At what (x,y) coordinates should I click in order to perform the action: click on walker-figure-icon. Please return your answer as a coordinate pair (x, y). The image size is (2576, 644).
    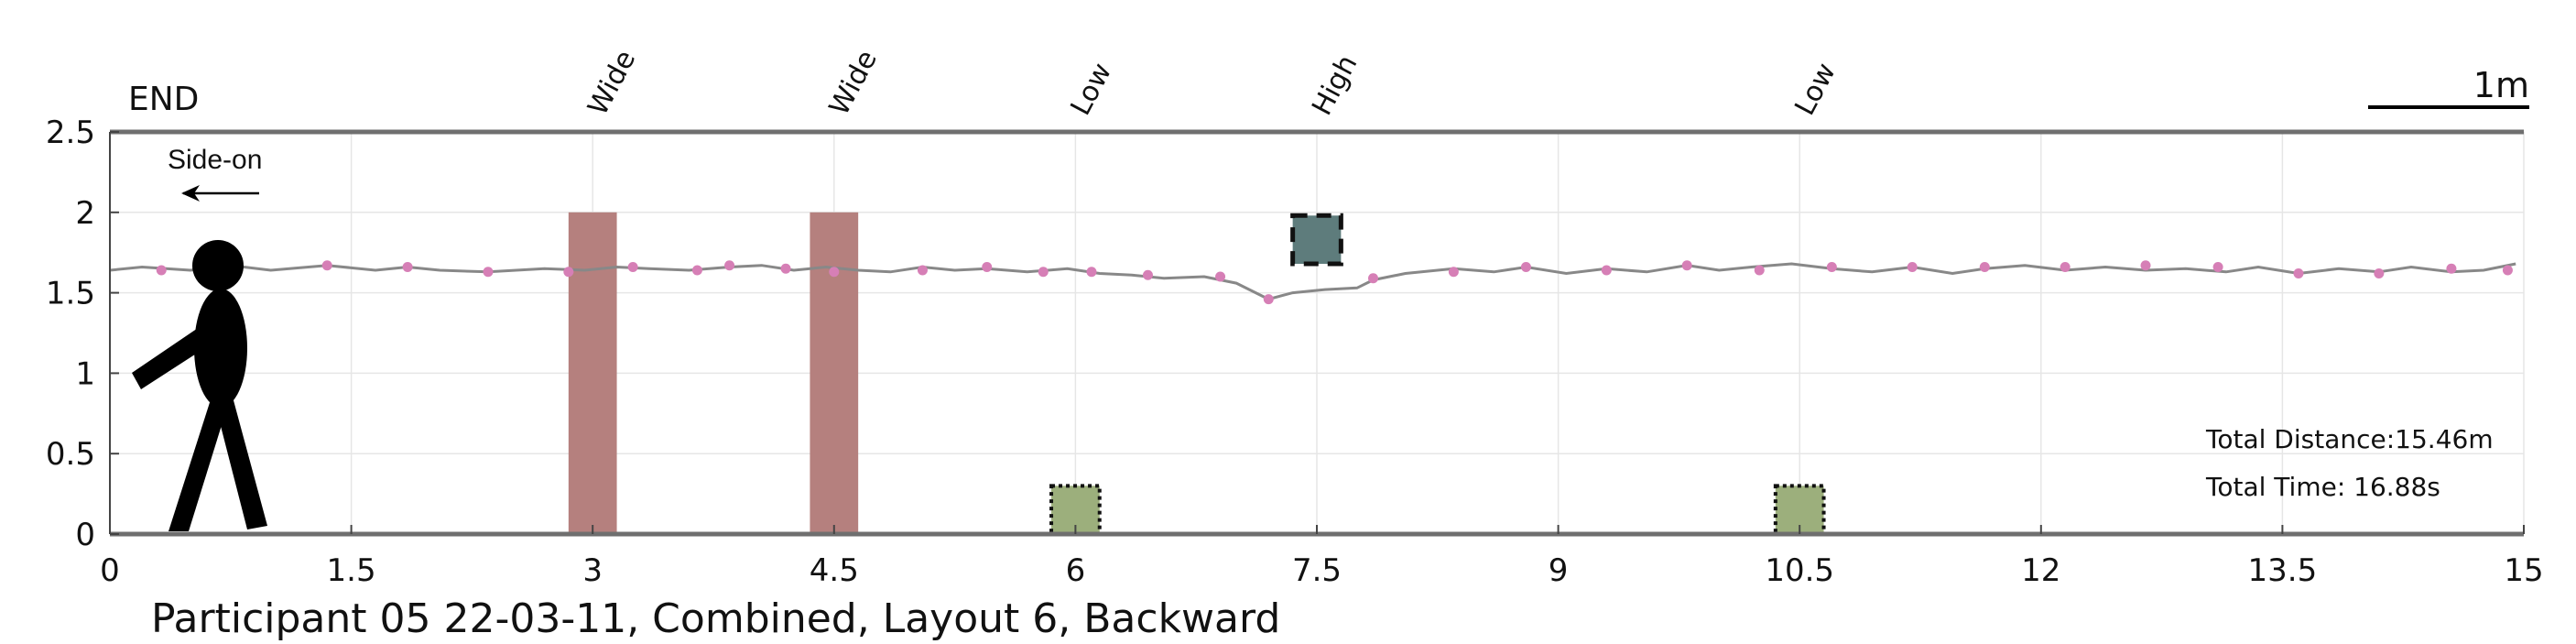
    Looking at the image, I should click on (199, 386).